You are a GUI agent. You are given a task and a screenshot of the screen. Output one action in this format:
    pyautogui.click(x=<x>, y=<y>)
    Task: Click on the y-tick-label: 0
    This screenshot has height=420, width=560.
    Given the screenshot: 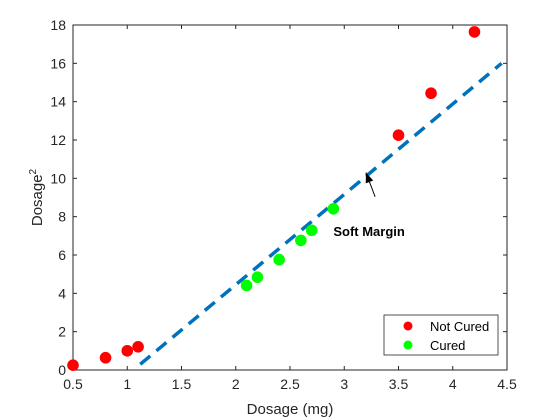 What is the action you would take?
    pyautogui.click(x=62, y=370)
    